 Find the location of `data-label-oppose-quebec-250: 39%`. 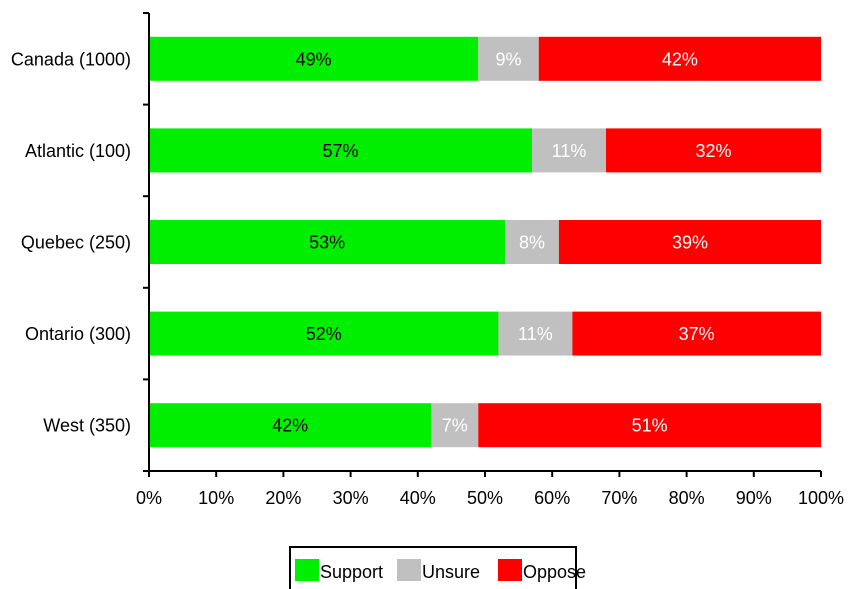

data-label-oppose-quebec-250: 39% is located at coordinates (690, 243).